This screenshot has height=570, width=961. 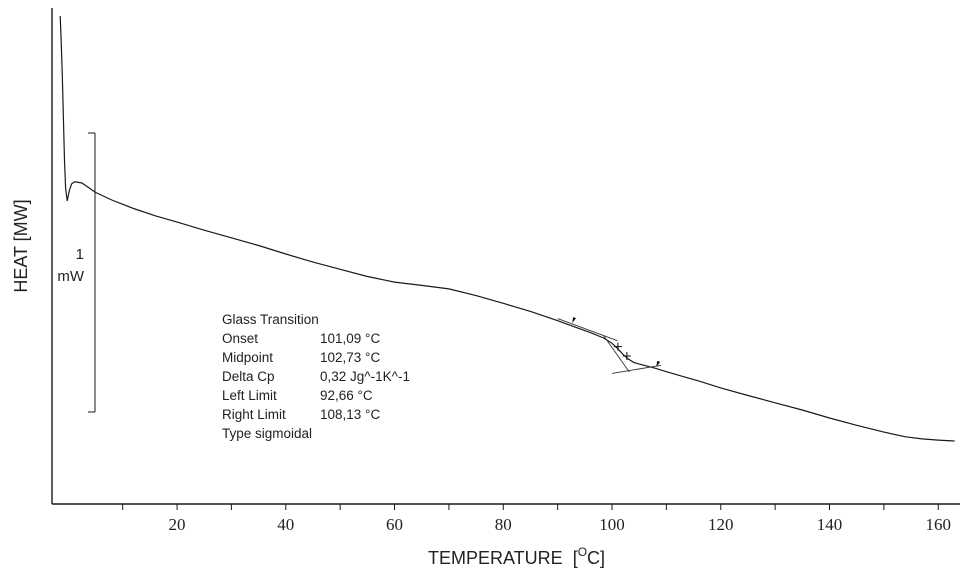 I want to click on x-tick-label: 80, so click(x=503, y=524).